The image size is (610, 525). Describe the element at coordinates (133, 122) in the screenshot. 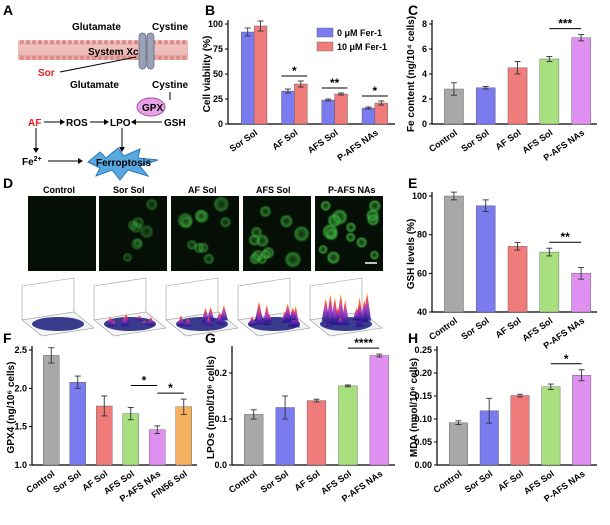

I see `arrowhead-gsh-lpo` at that location.